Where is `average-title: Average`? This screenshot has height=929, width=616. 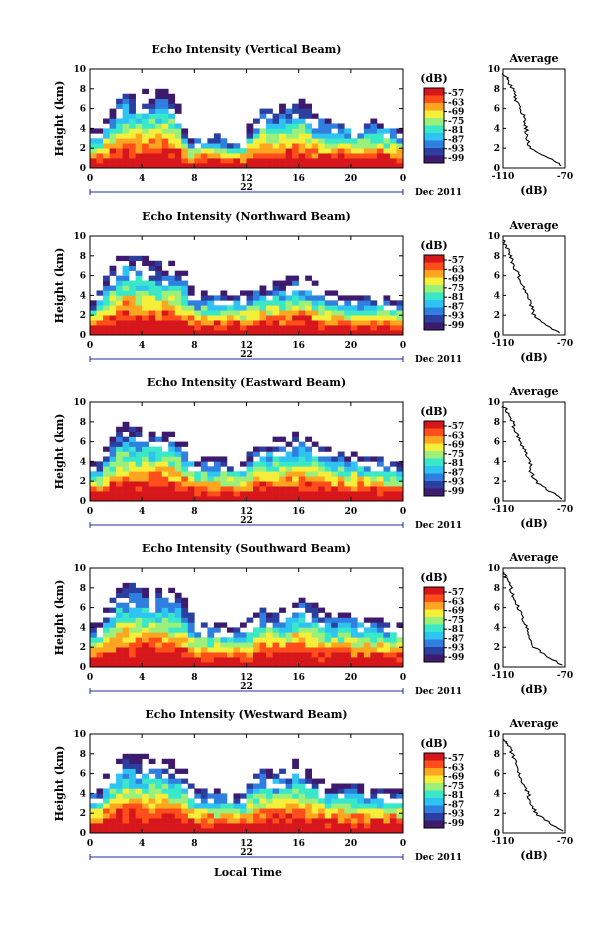
average-title: Average is located at coordinates (533, 557).